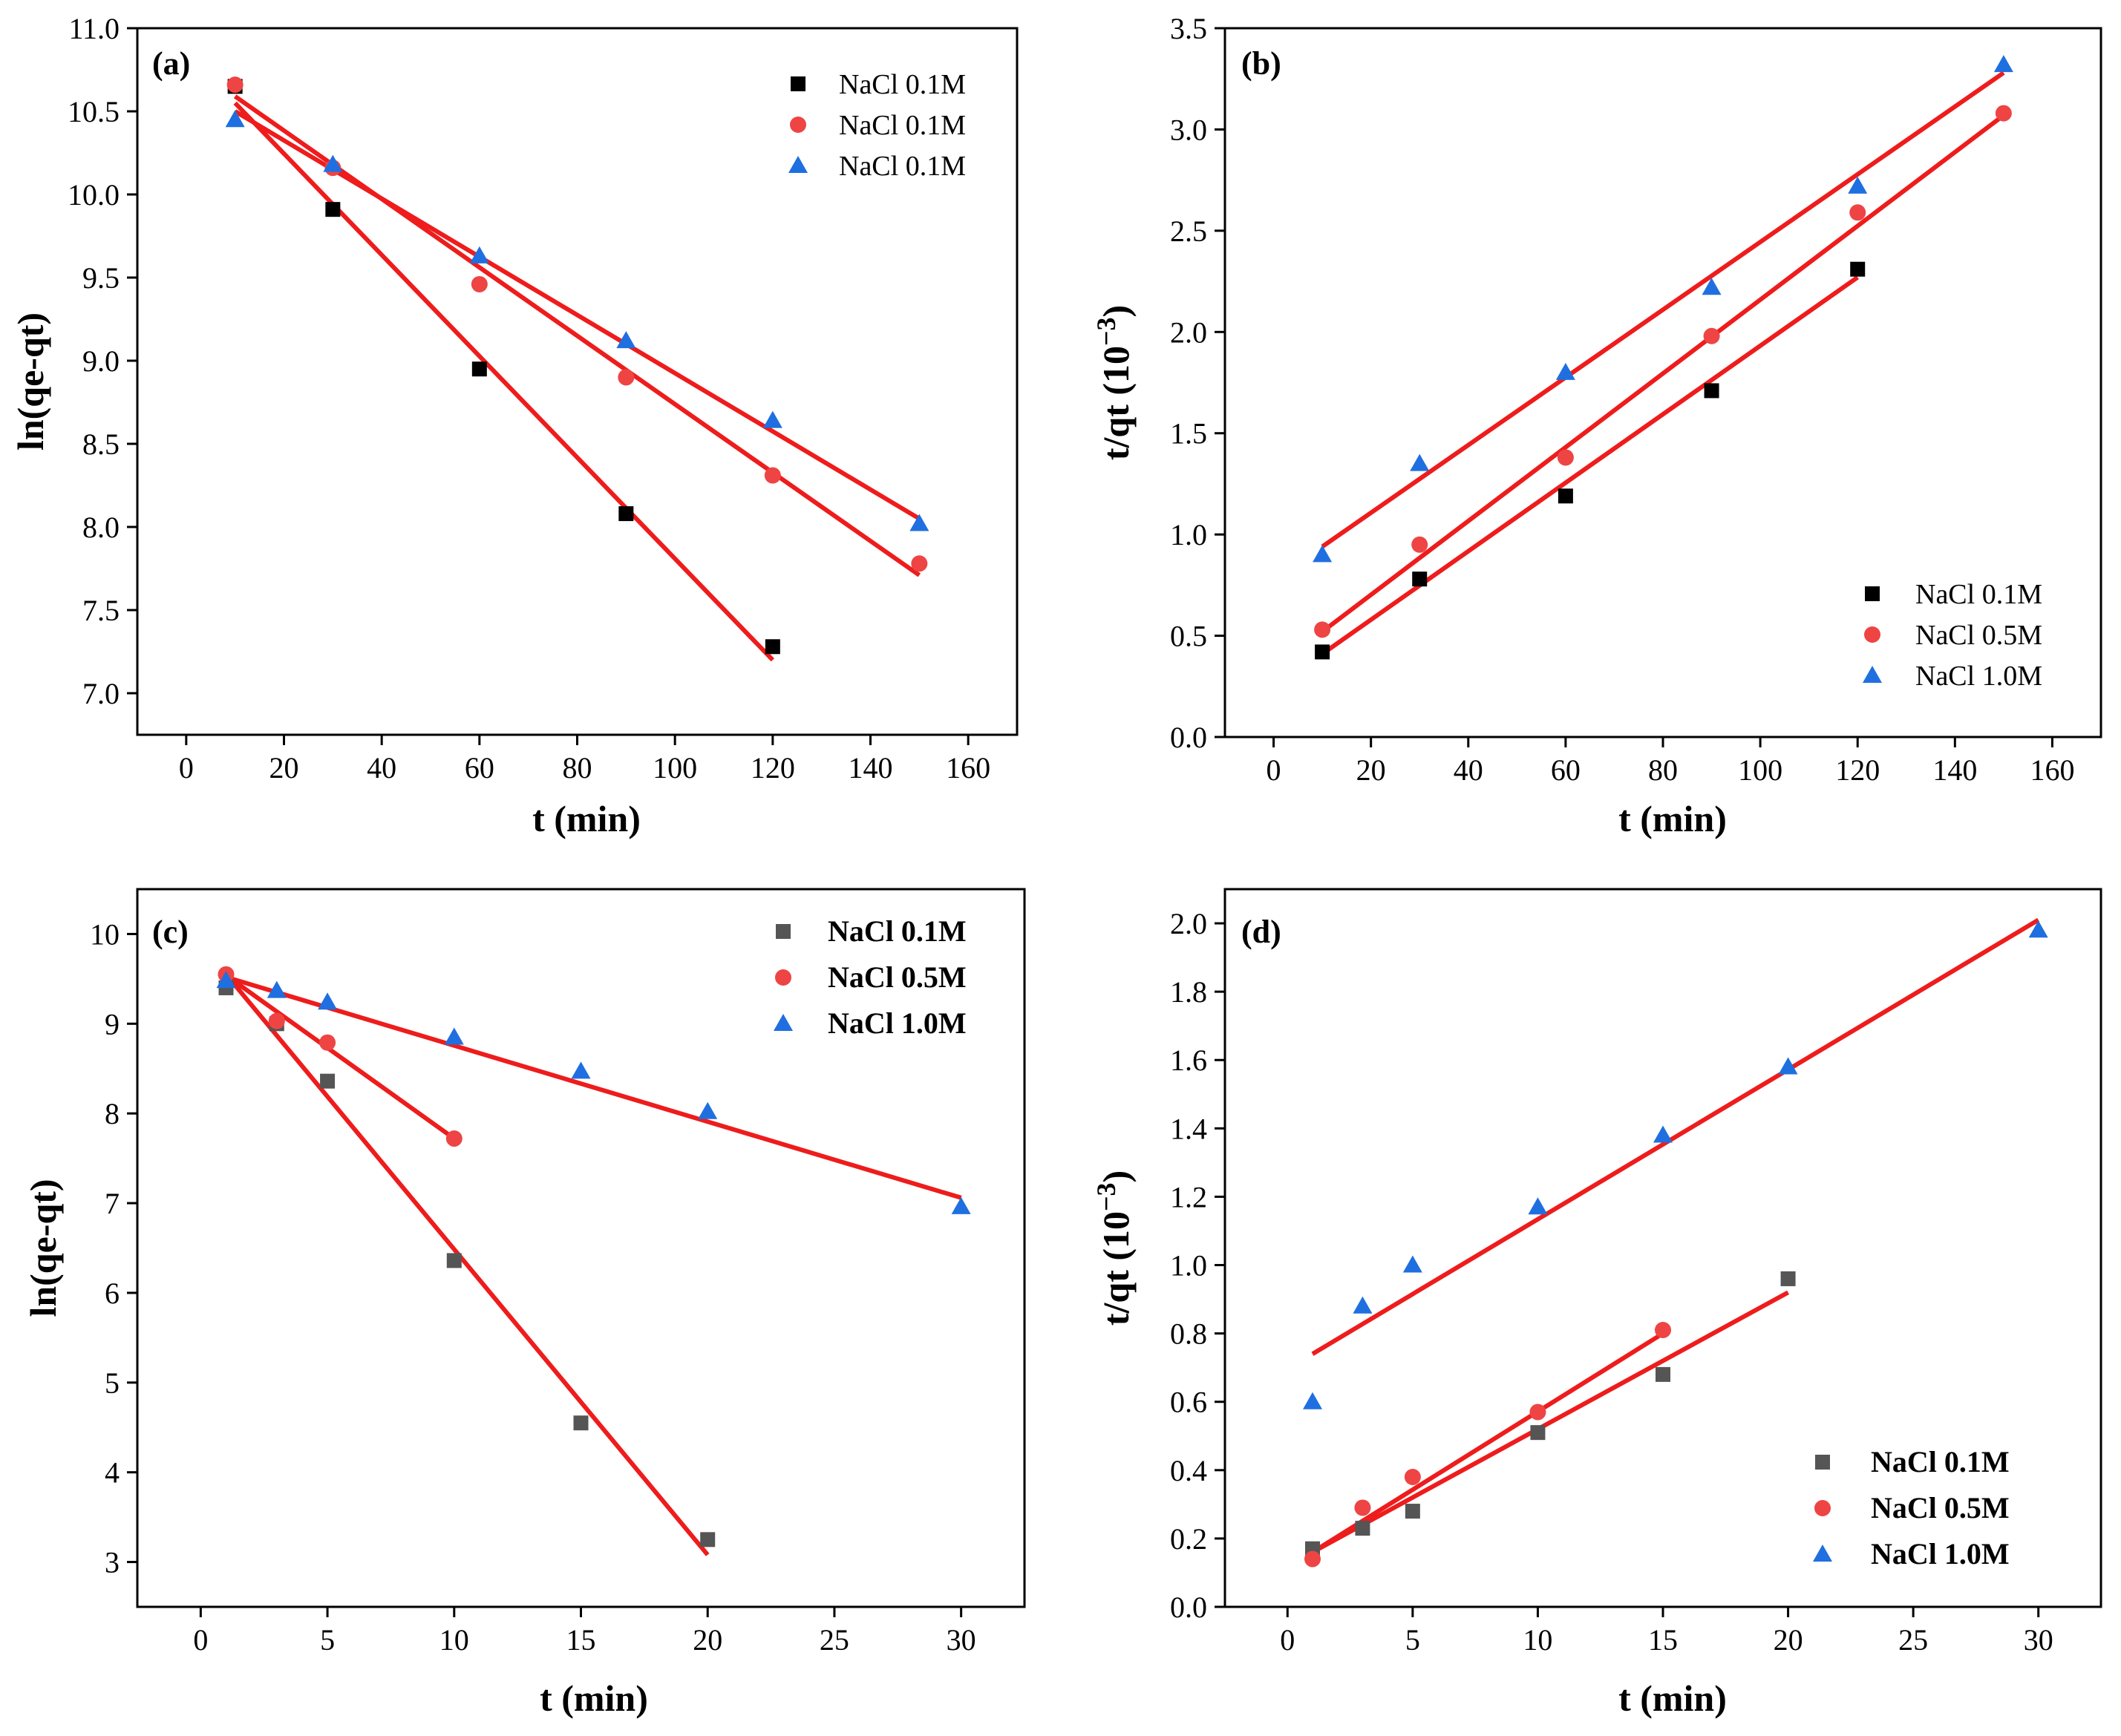  I want to click on x-tick-label: 30, so click(2038, 1640).